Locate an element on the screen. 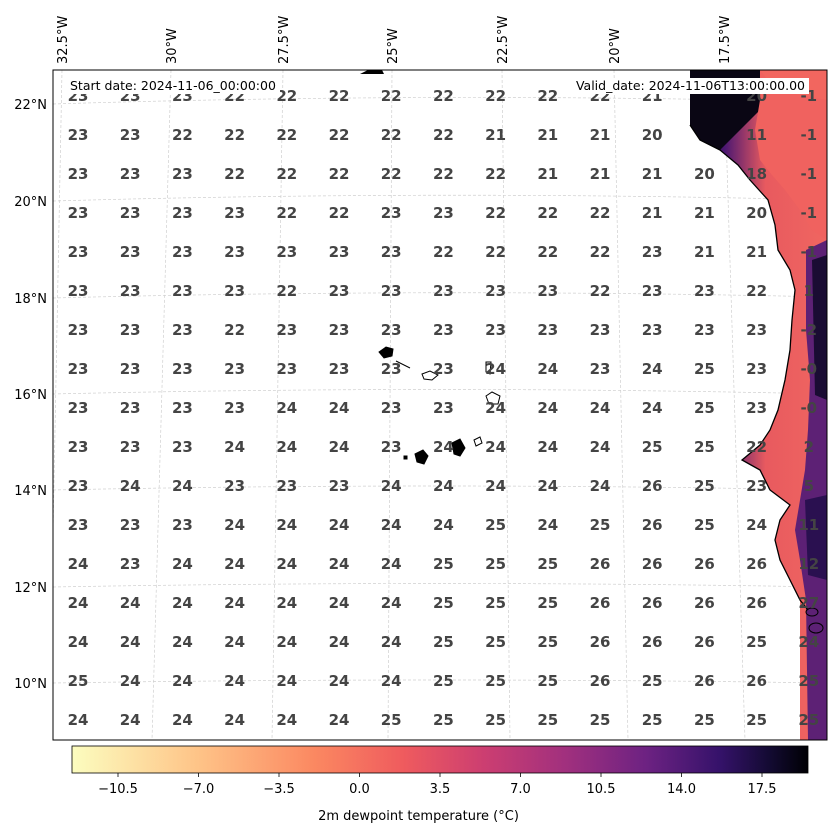 The width and height of the screenshot is (837, 837). grid-value: -0 is located at coordinates (808, 369).